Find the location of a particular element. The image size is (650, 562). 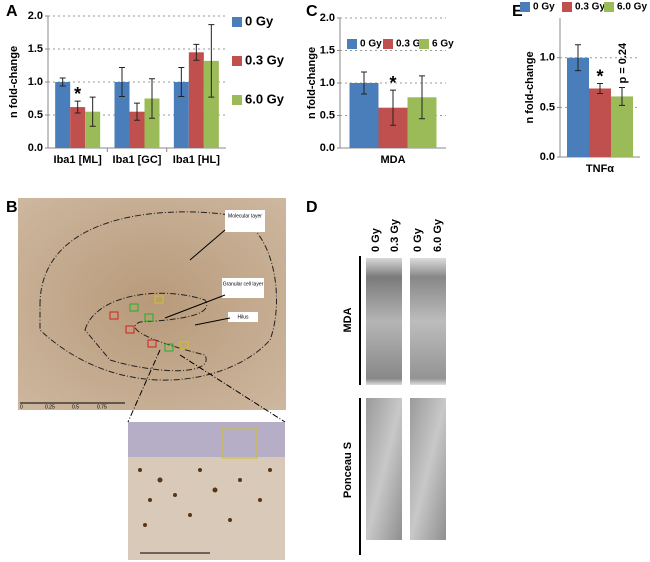

roi-boxes is located at coordinates (149, 323).